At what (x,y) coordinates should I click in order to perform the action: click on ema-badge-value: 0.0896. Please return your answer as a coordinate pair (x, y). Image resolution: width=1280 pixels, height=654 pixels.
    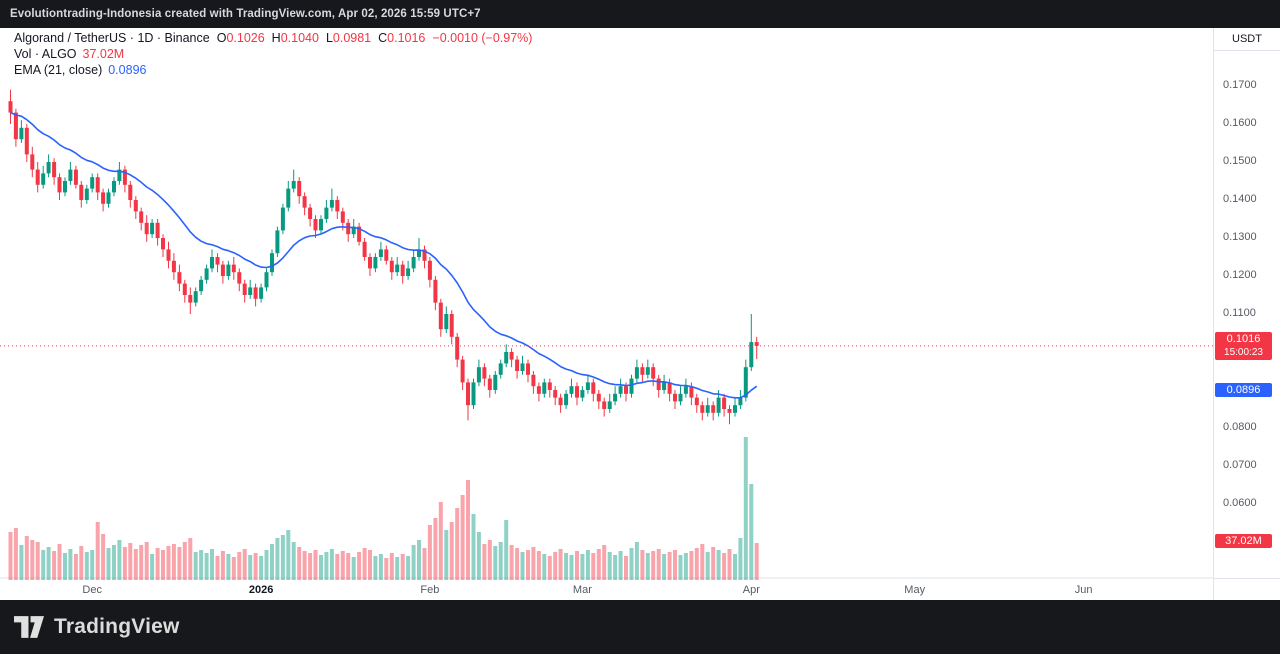
    Looking at the image, I should click on (1243, 389).